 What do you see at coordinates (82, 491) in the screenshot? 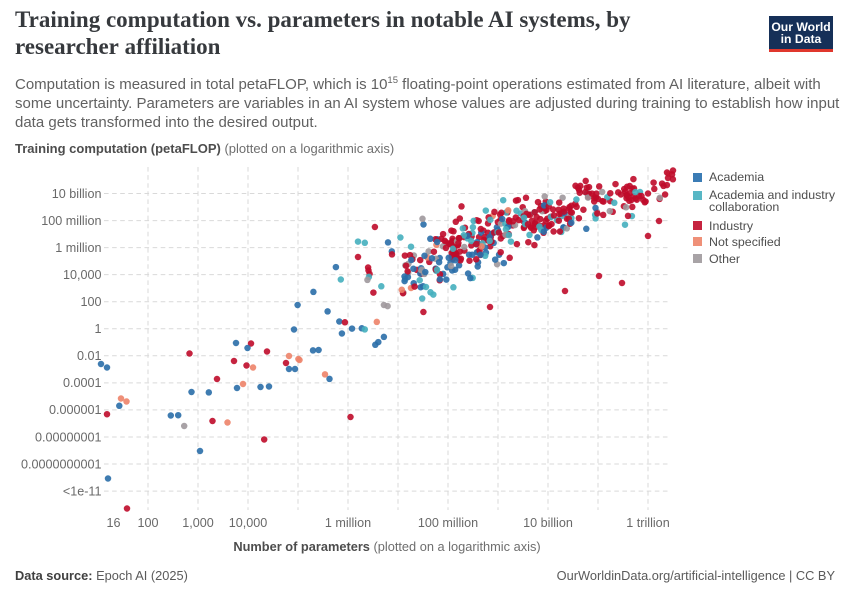
I see `svg-text: <1e-11` at bounding box center [82, 491].